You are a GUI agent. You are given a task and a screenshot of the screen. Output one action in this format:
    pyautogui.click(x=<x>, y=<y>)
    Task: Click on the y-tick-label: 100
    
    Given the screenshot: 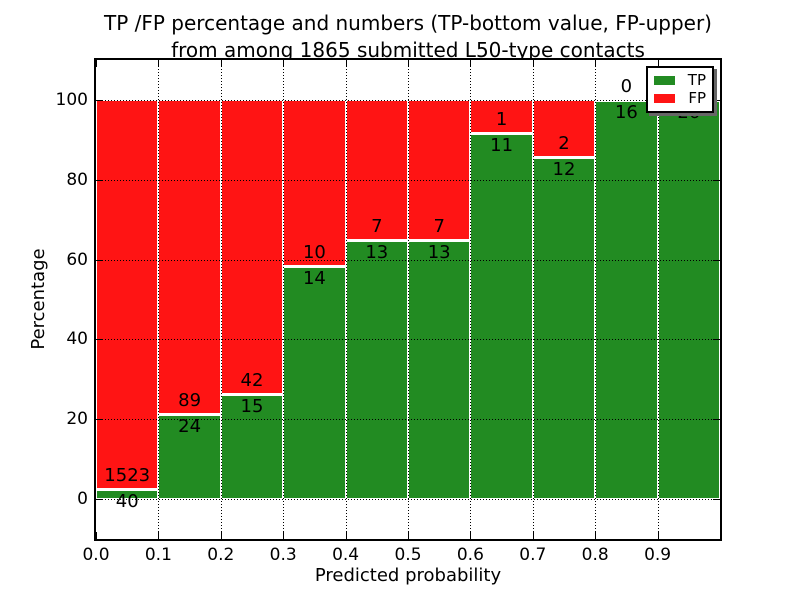 What is the action you would take?
    pyautogui.click(x=71, y=99)
    